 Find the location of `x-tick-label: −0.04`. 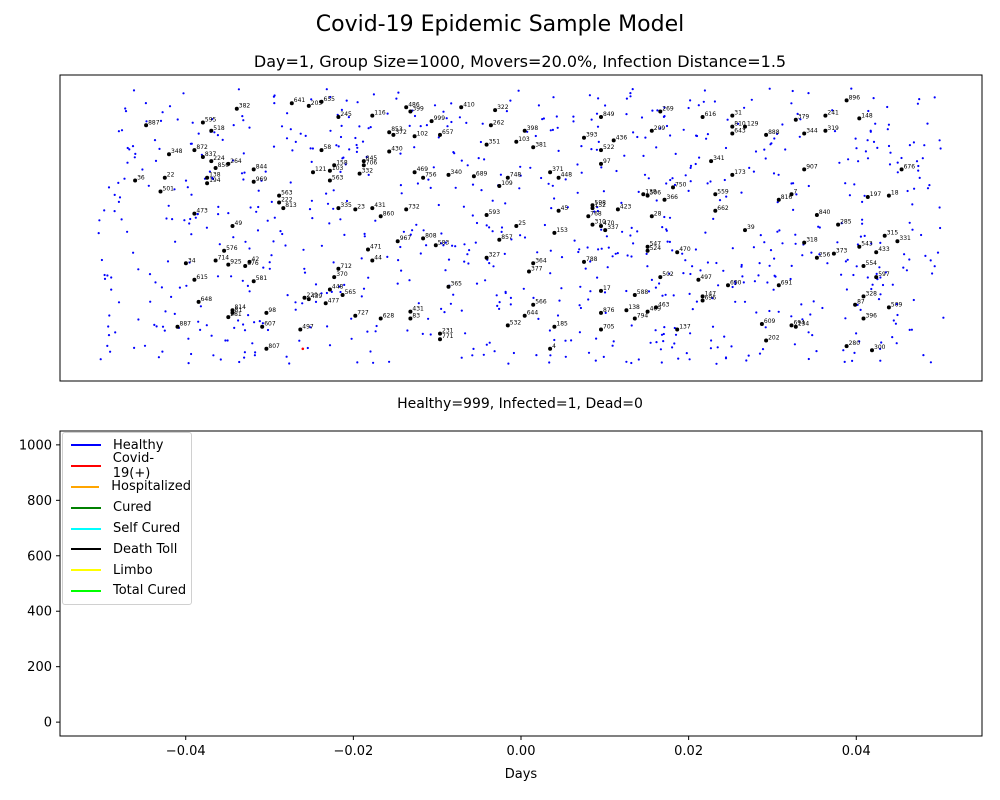

x-tick-label: −0.04 is located at coordinates (186, 751).